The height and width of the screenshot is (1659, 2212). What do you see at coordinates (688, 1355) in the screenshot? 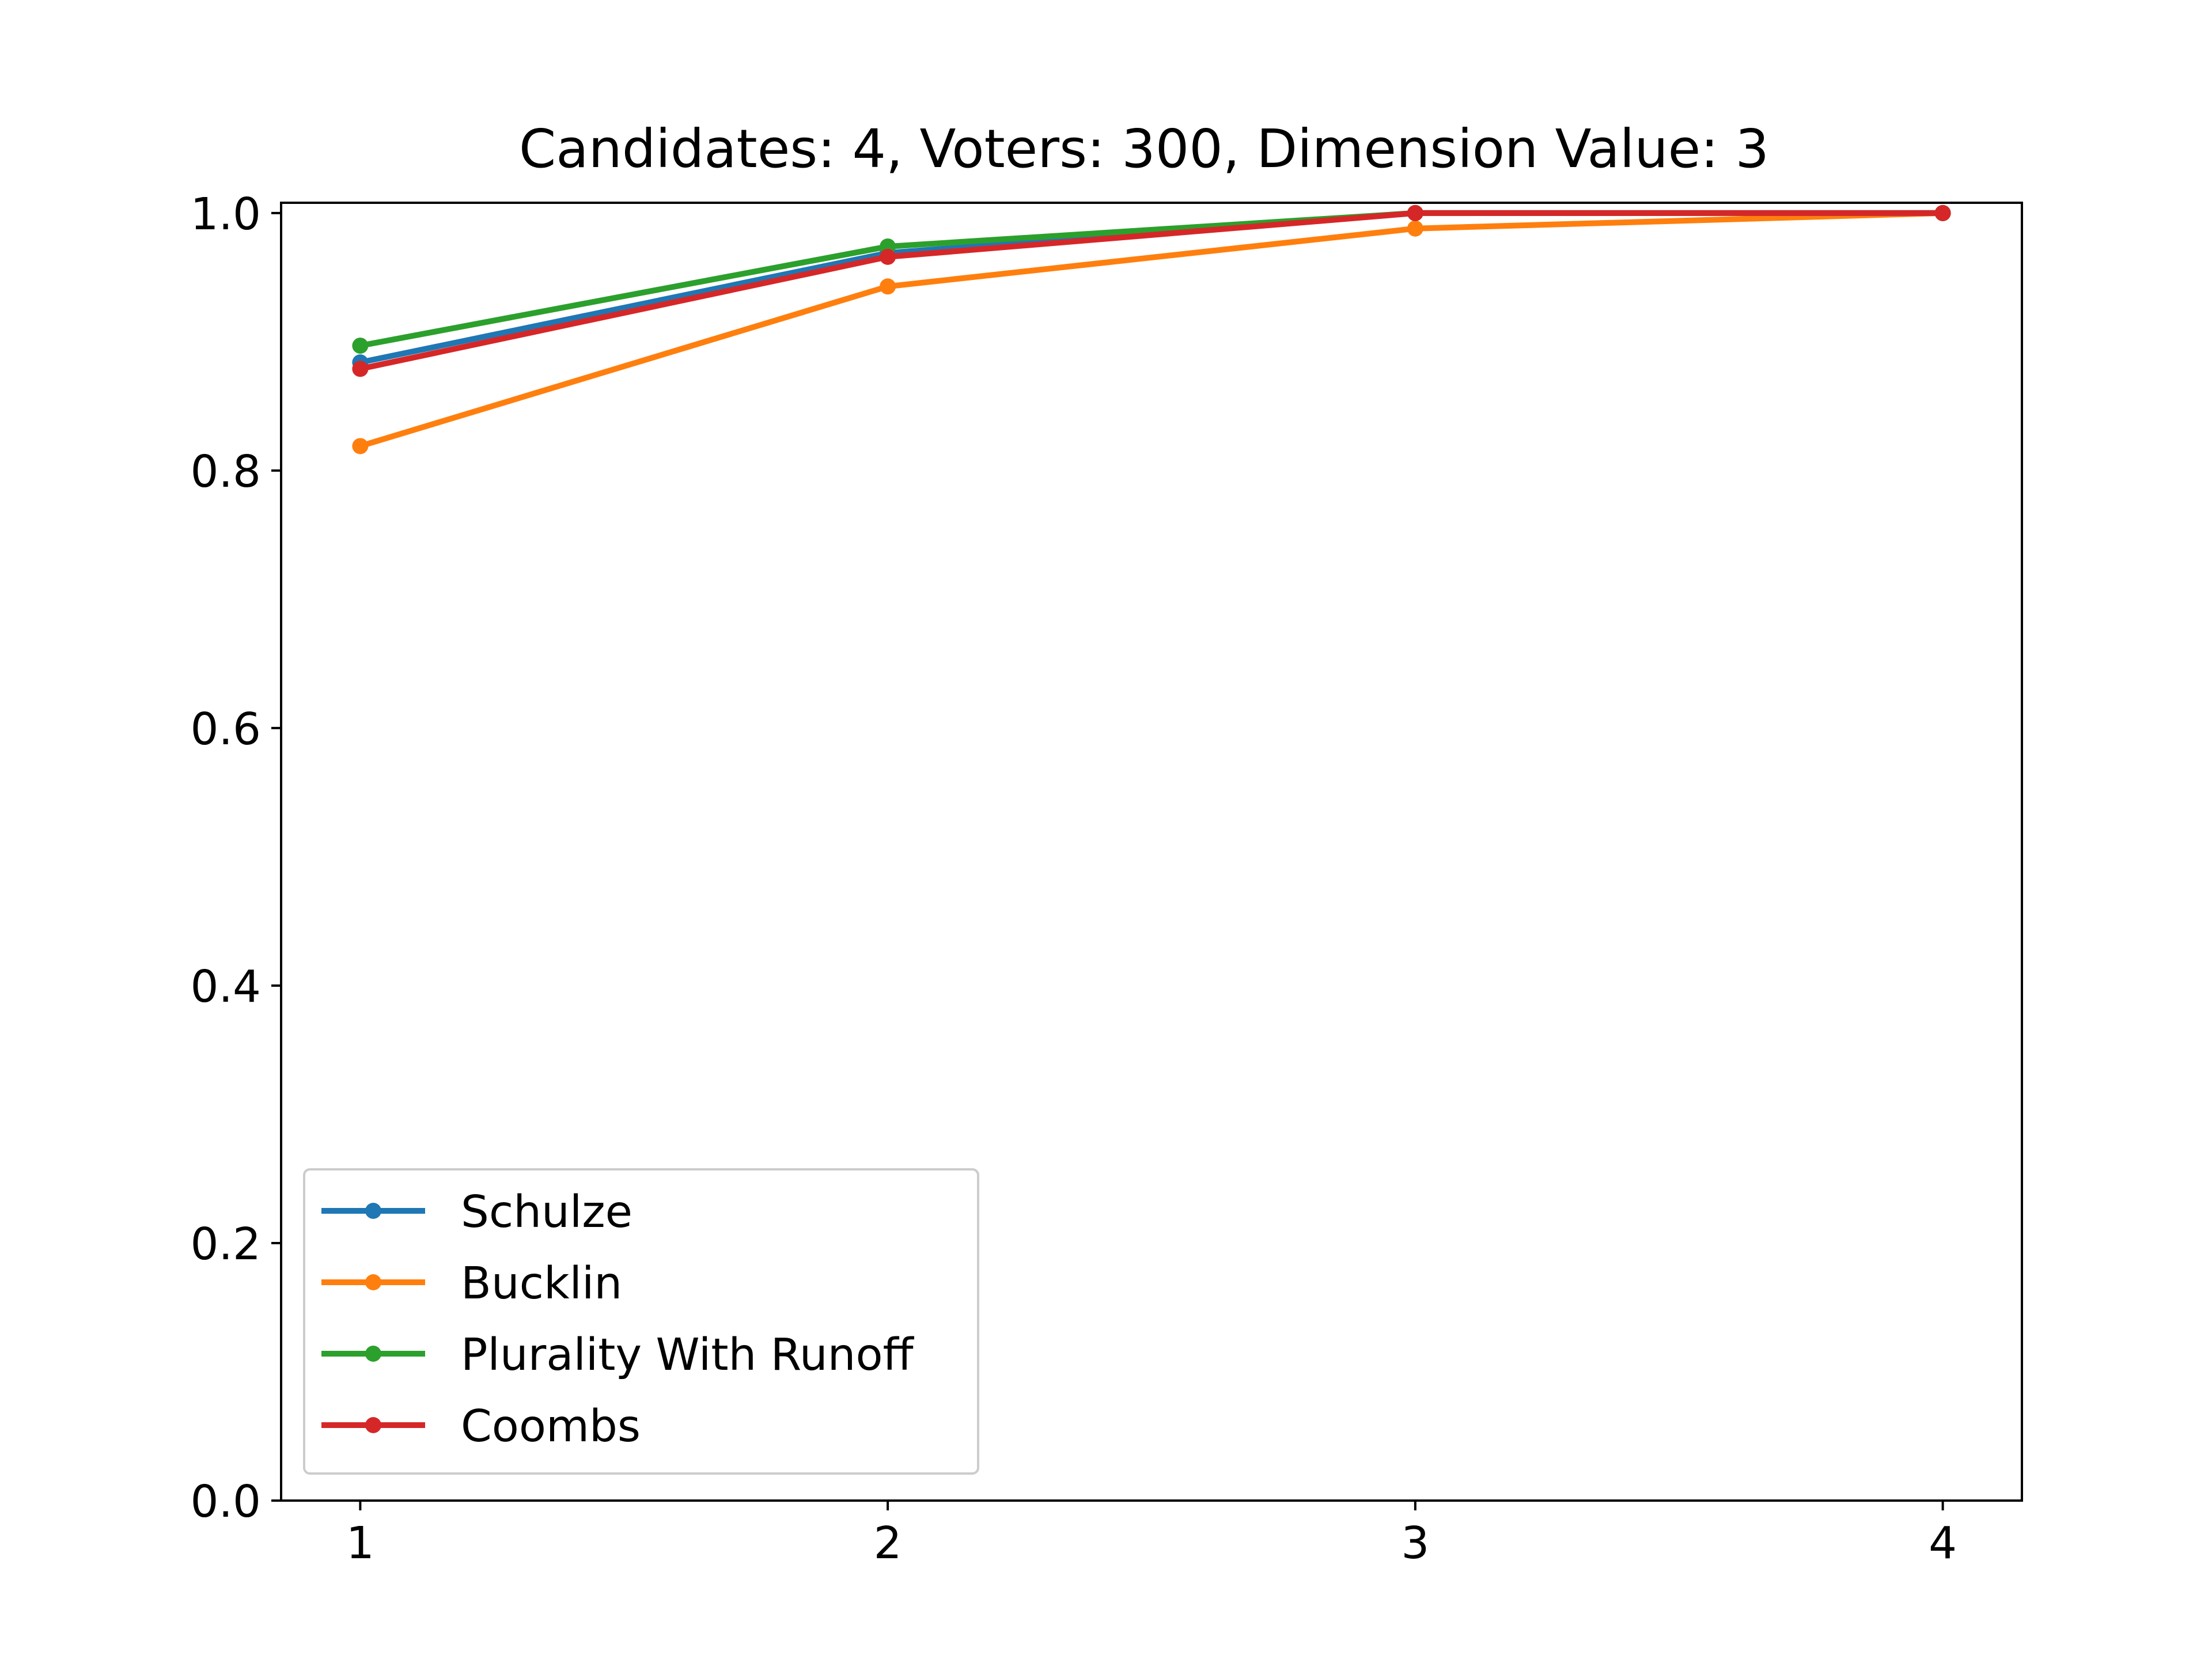
I see `legend-label: Plurality With Runoff` at bounding box center [688, 1355].